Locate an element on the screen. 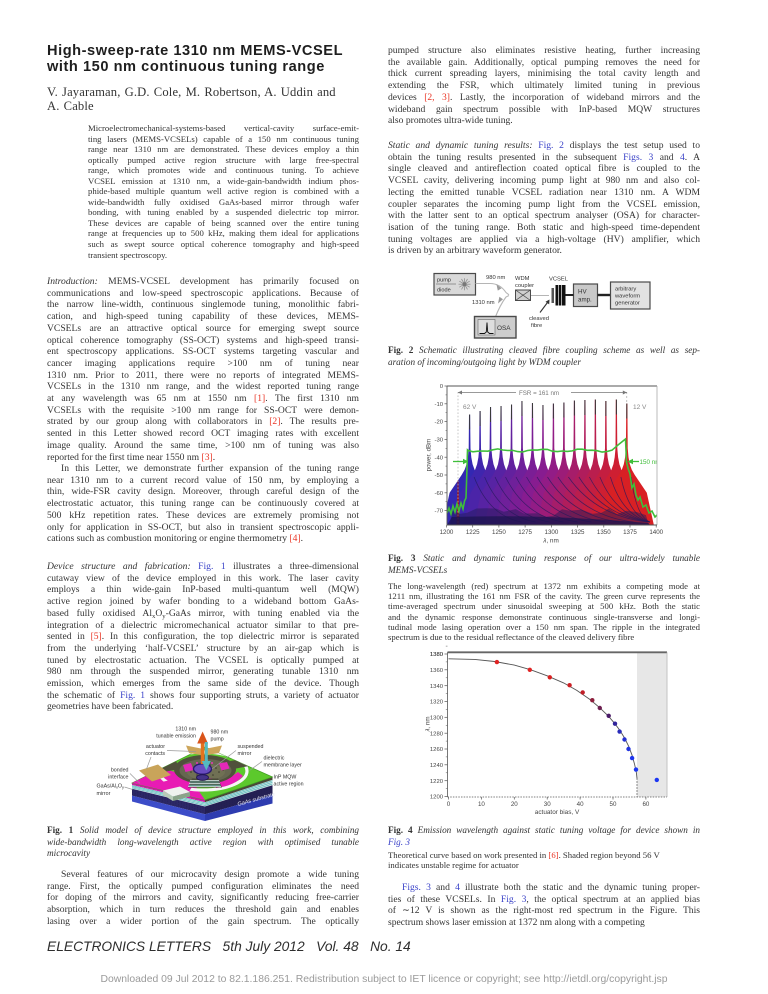 The width and height of the screenshot is (768, 994). svg-text: WDM is located at coordinates (522, 279).